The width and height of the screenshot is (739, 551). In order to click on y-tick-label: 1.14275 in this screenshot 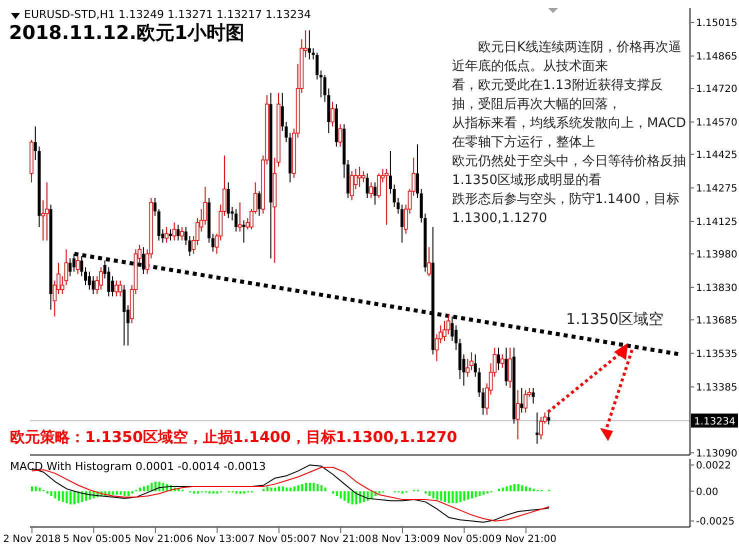, I will do `click(717, 188)`.